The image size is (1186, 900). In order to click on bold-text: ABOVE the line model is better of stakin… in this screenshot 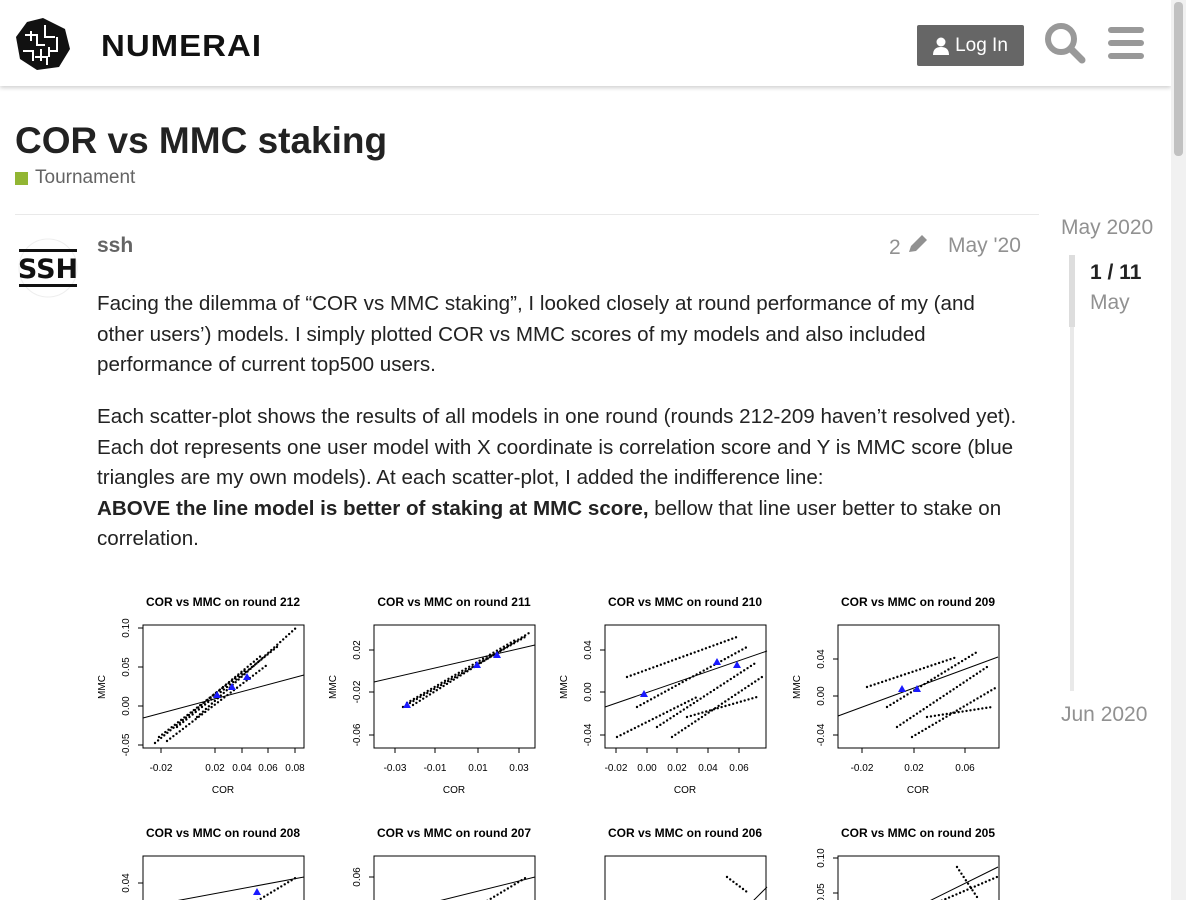, I will do `click(373, 508)`.